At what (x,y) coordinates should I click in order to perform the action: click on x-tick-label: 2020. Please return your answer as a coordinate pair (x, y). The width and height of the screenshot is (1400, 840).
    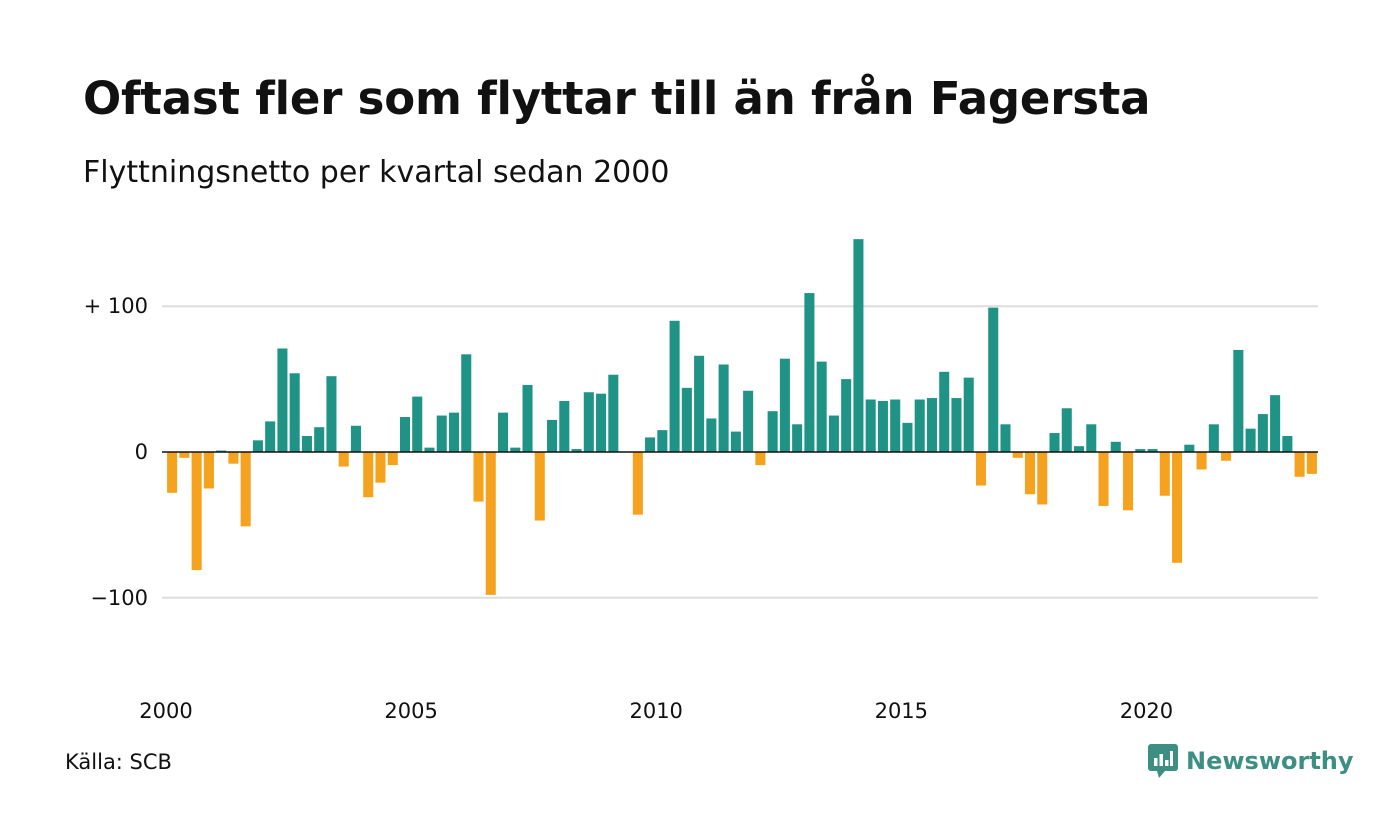
    Looking at the image, I should click on (1146, 711).